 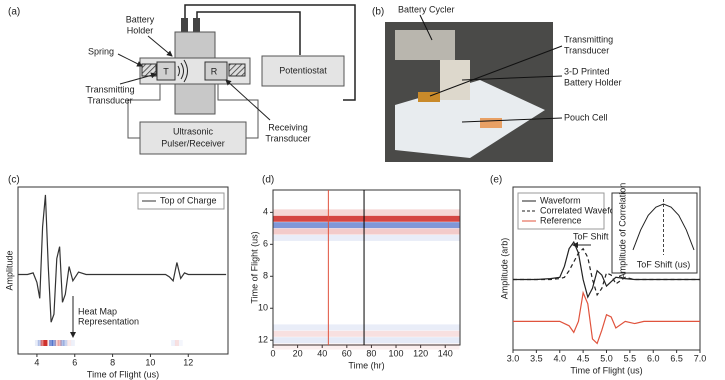 What do you see at coordinates (664, 264) in the screenshot?
I see `inset-x-label: ToF Shift (us)` at bounding box center [664, 264].